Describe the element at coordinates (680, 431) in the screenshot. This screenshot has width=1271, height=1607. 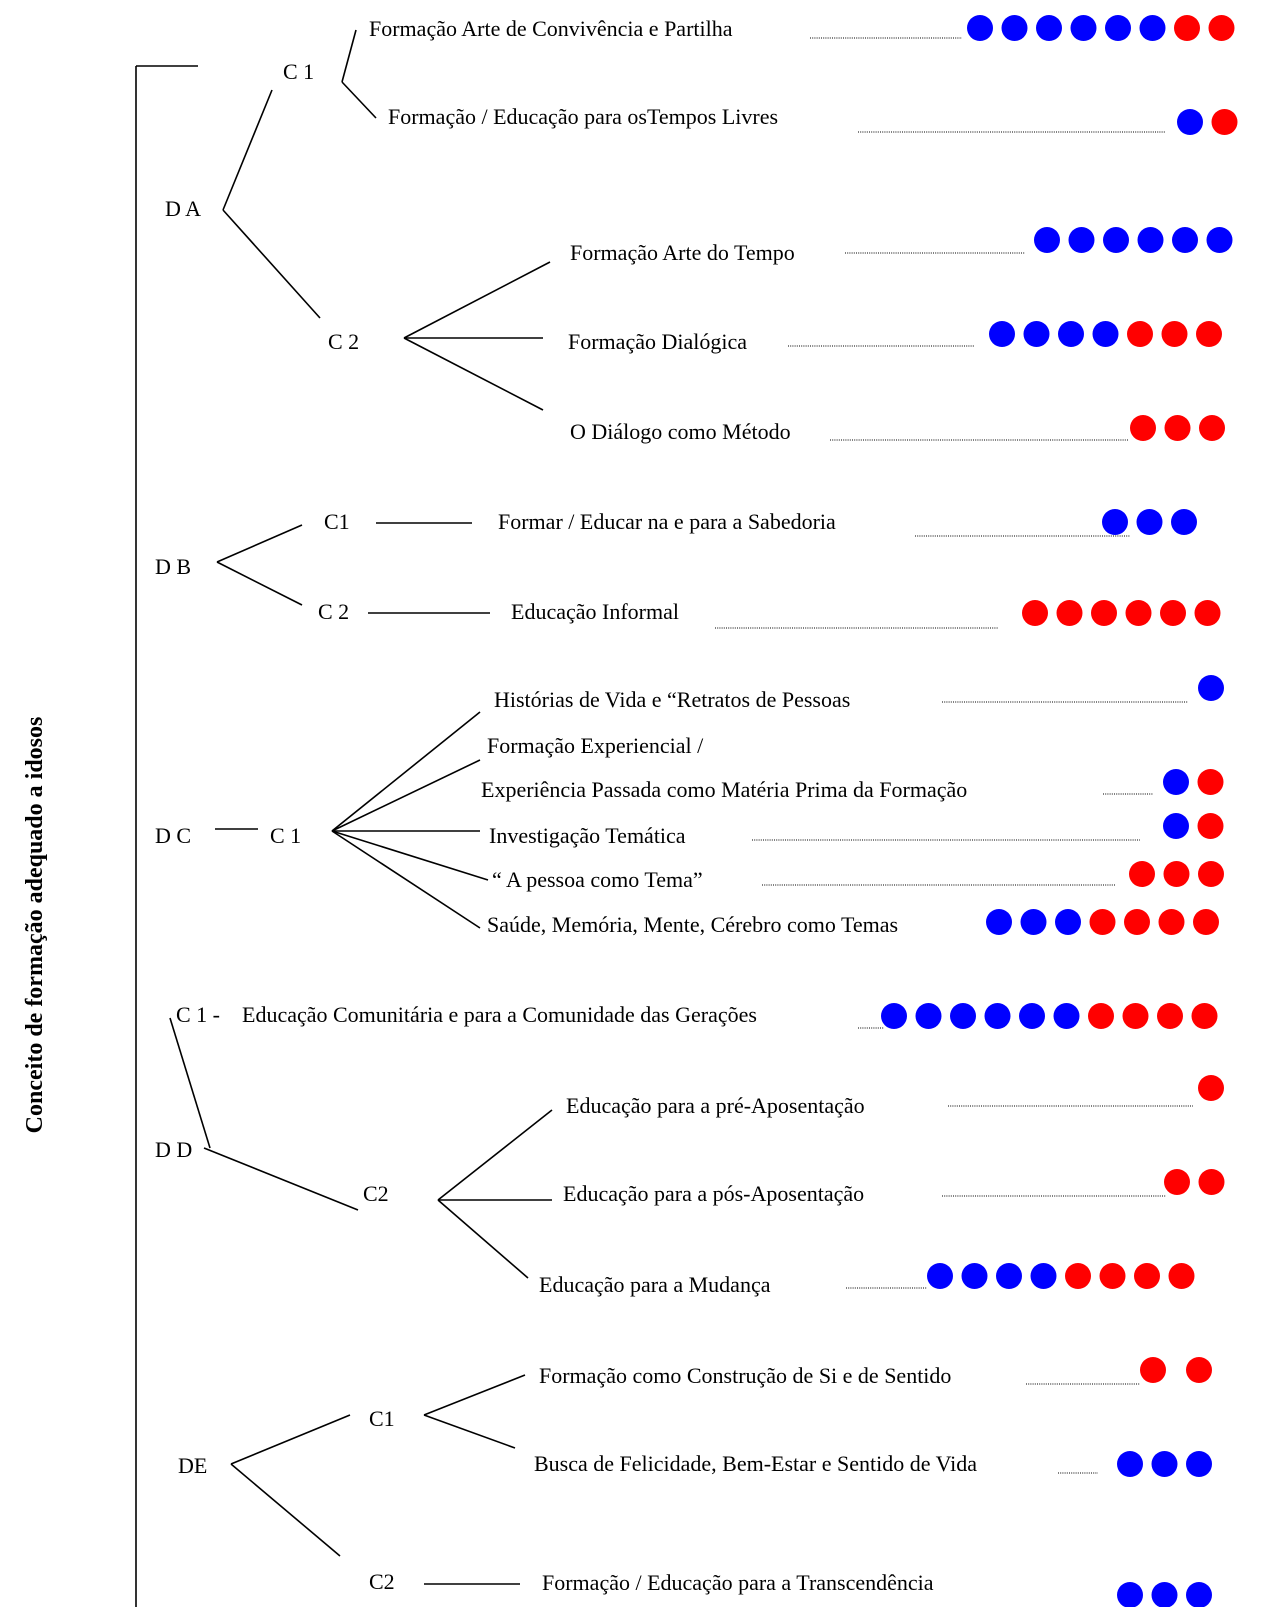
I see `item-label: O Diálogo como Método` at that location.